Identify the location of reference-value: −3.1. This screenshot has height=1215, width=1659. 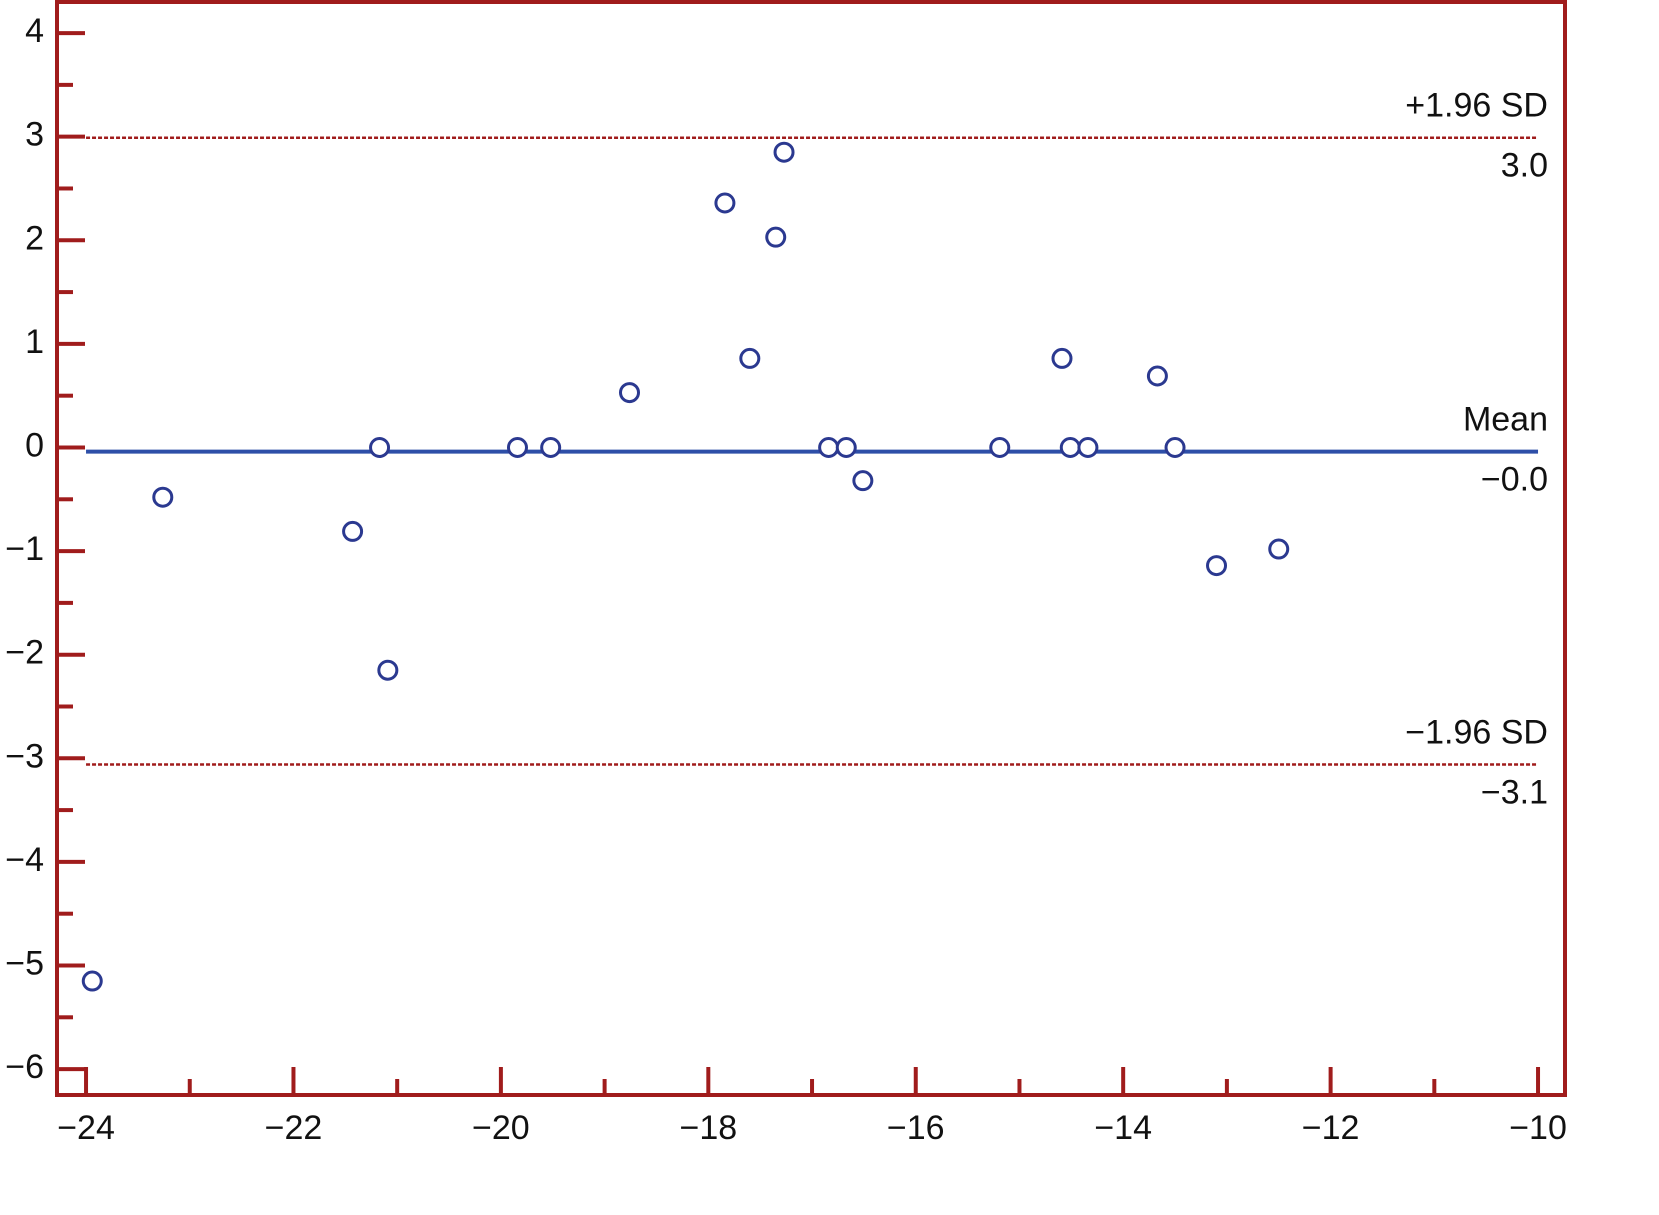
(1514, 792).